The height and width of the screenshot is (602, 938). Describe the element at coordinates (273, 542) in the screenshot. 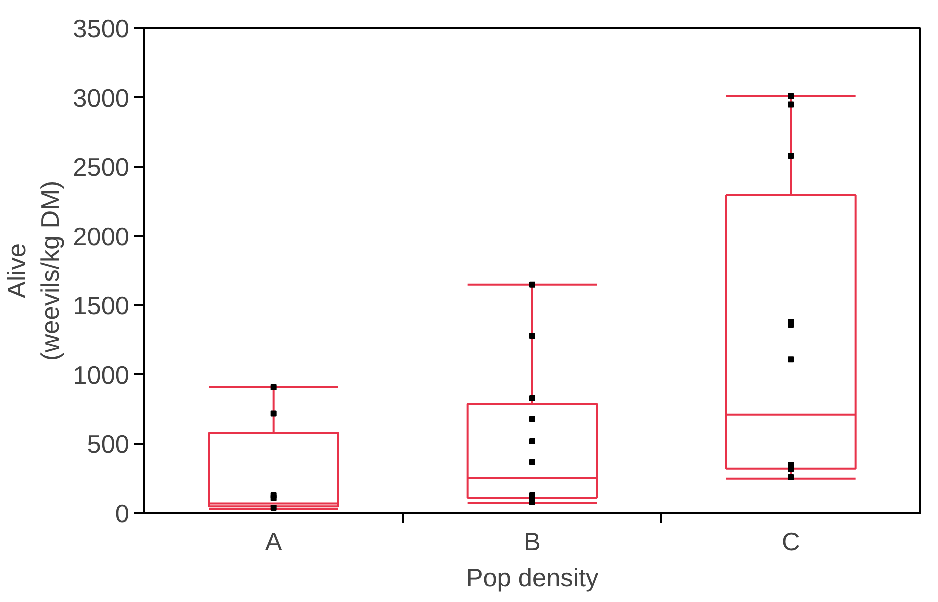

I see `x-tick-label: A` at that location.